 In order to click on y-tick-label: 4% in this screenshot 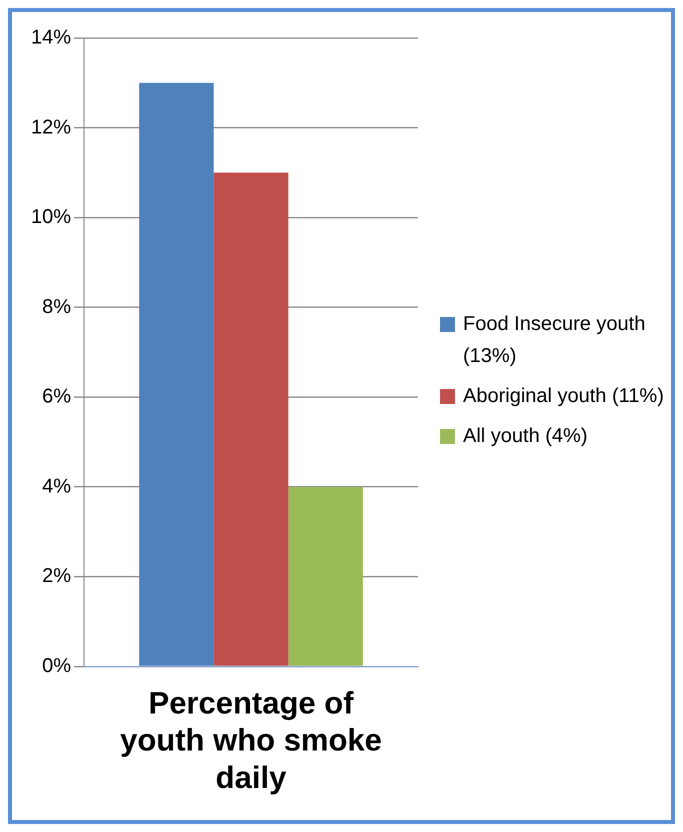, I will do `click(57, 486)`.